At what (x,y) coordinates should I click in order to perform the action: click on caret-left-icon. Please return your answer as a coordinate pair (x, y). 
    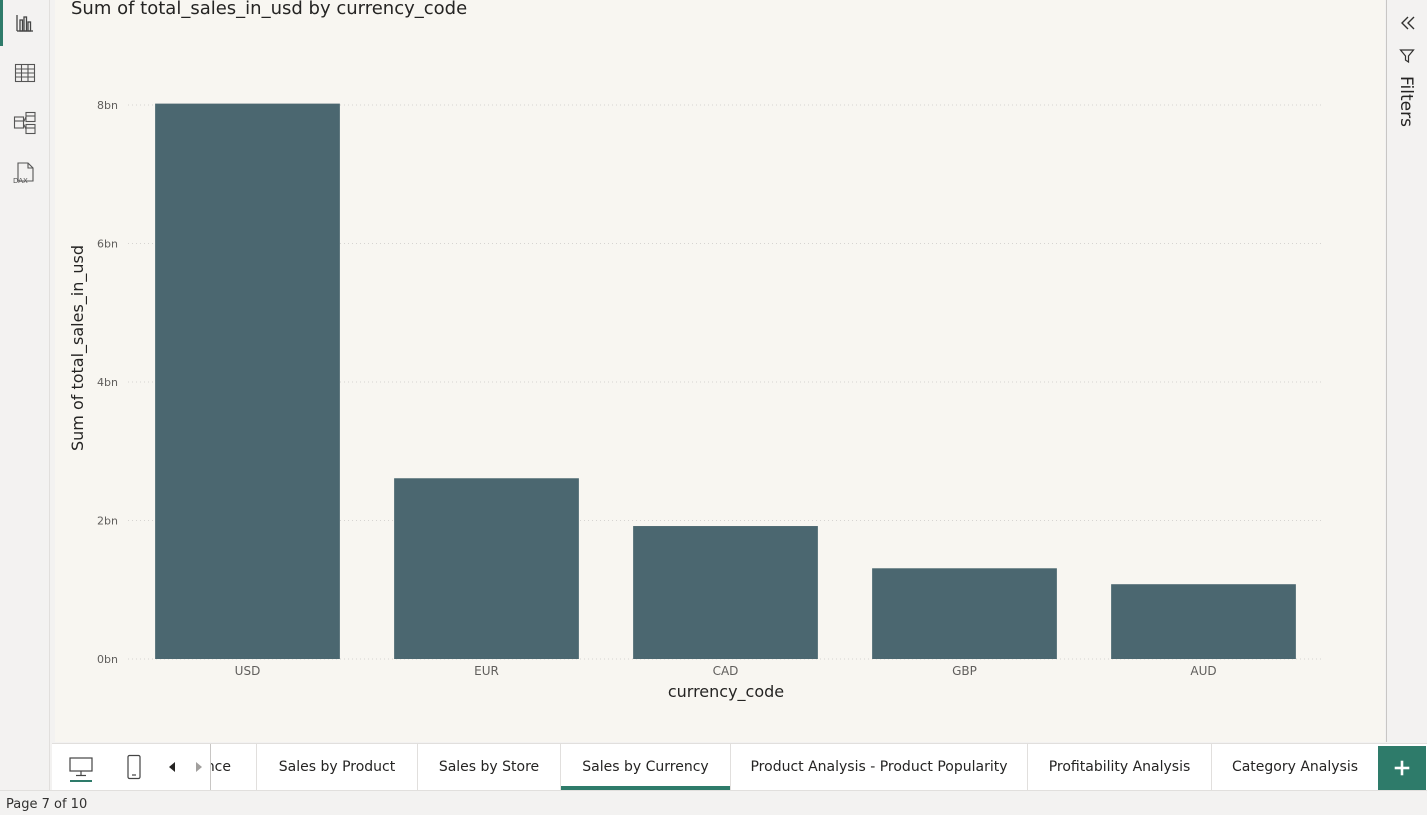
    Looking at the image, I should click on (172, 767).